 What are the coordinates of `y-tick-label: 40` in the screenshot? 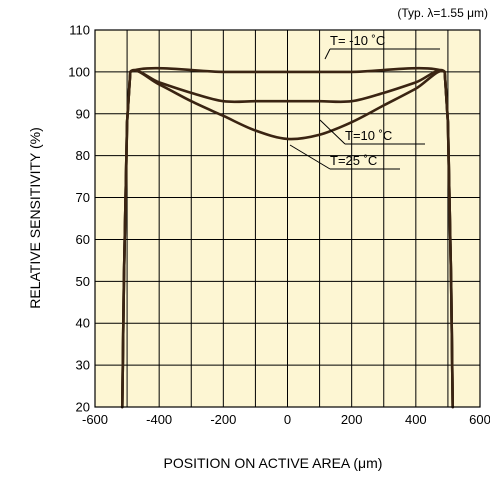 It's located at (83, 323).